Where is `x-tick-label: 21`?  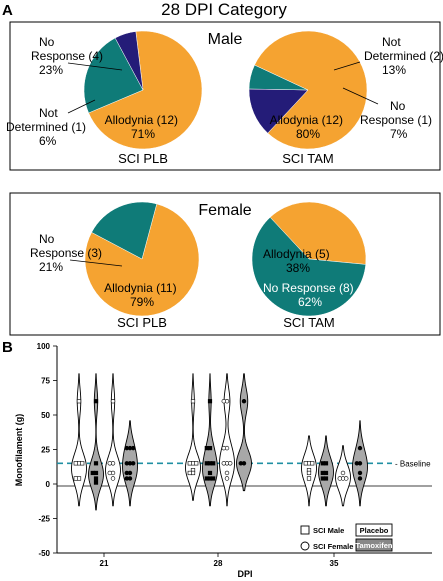
x-tick-label: 21 is located at coordinates (104, 563).